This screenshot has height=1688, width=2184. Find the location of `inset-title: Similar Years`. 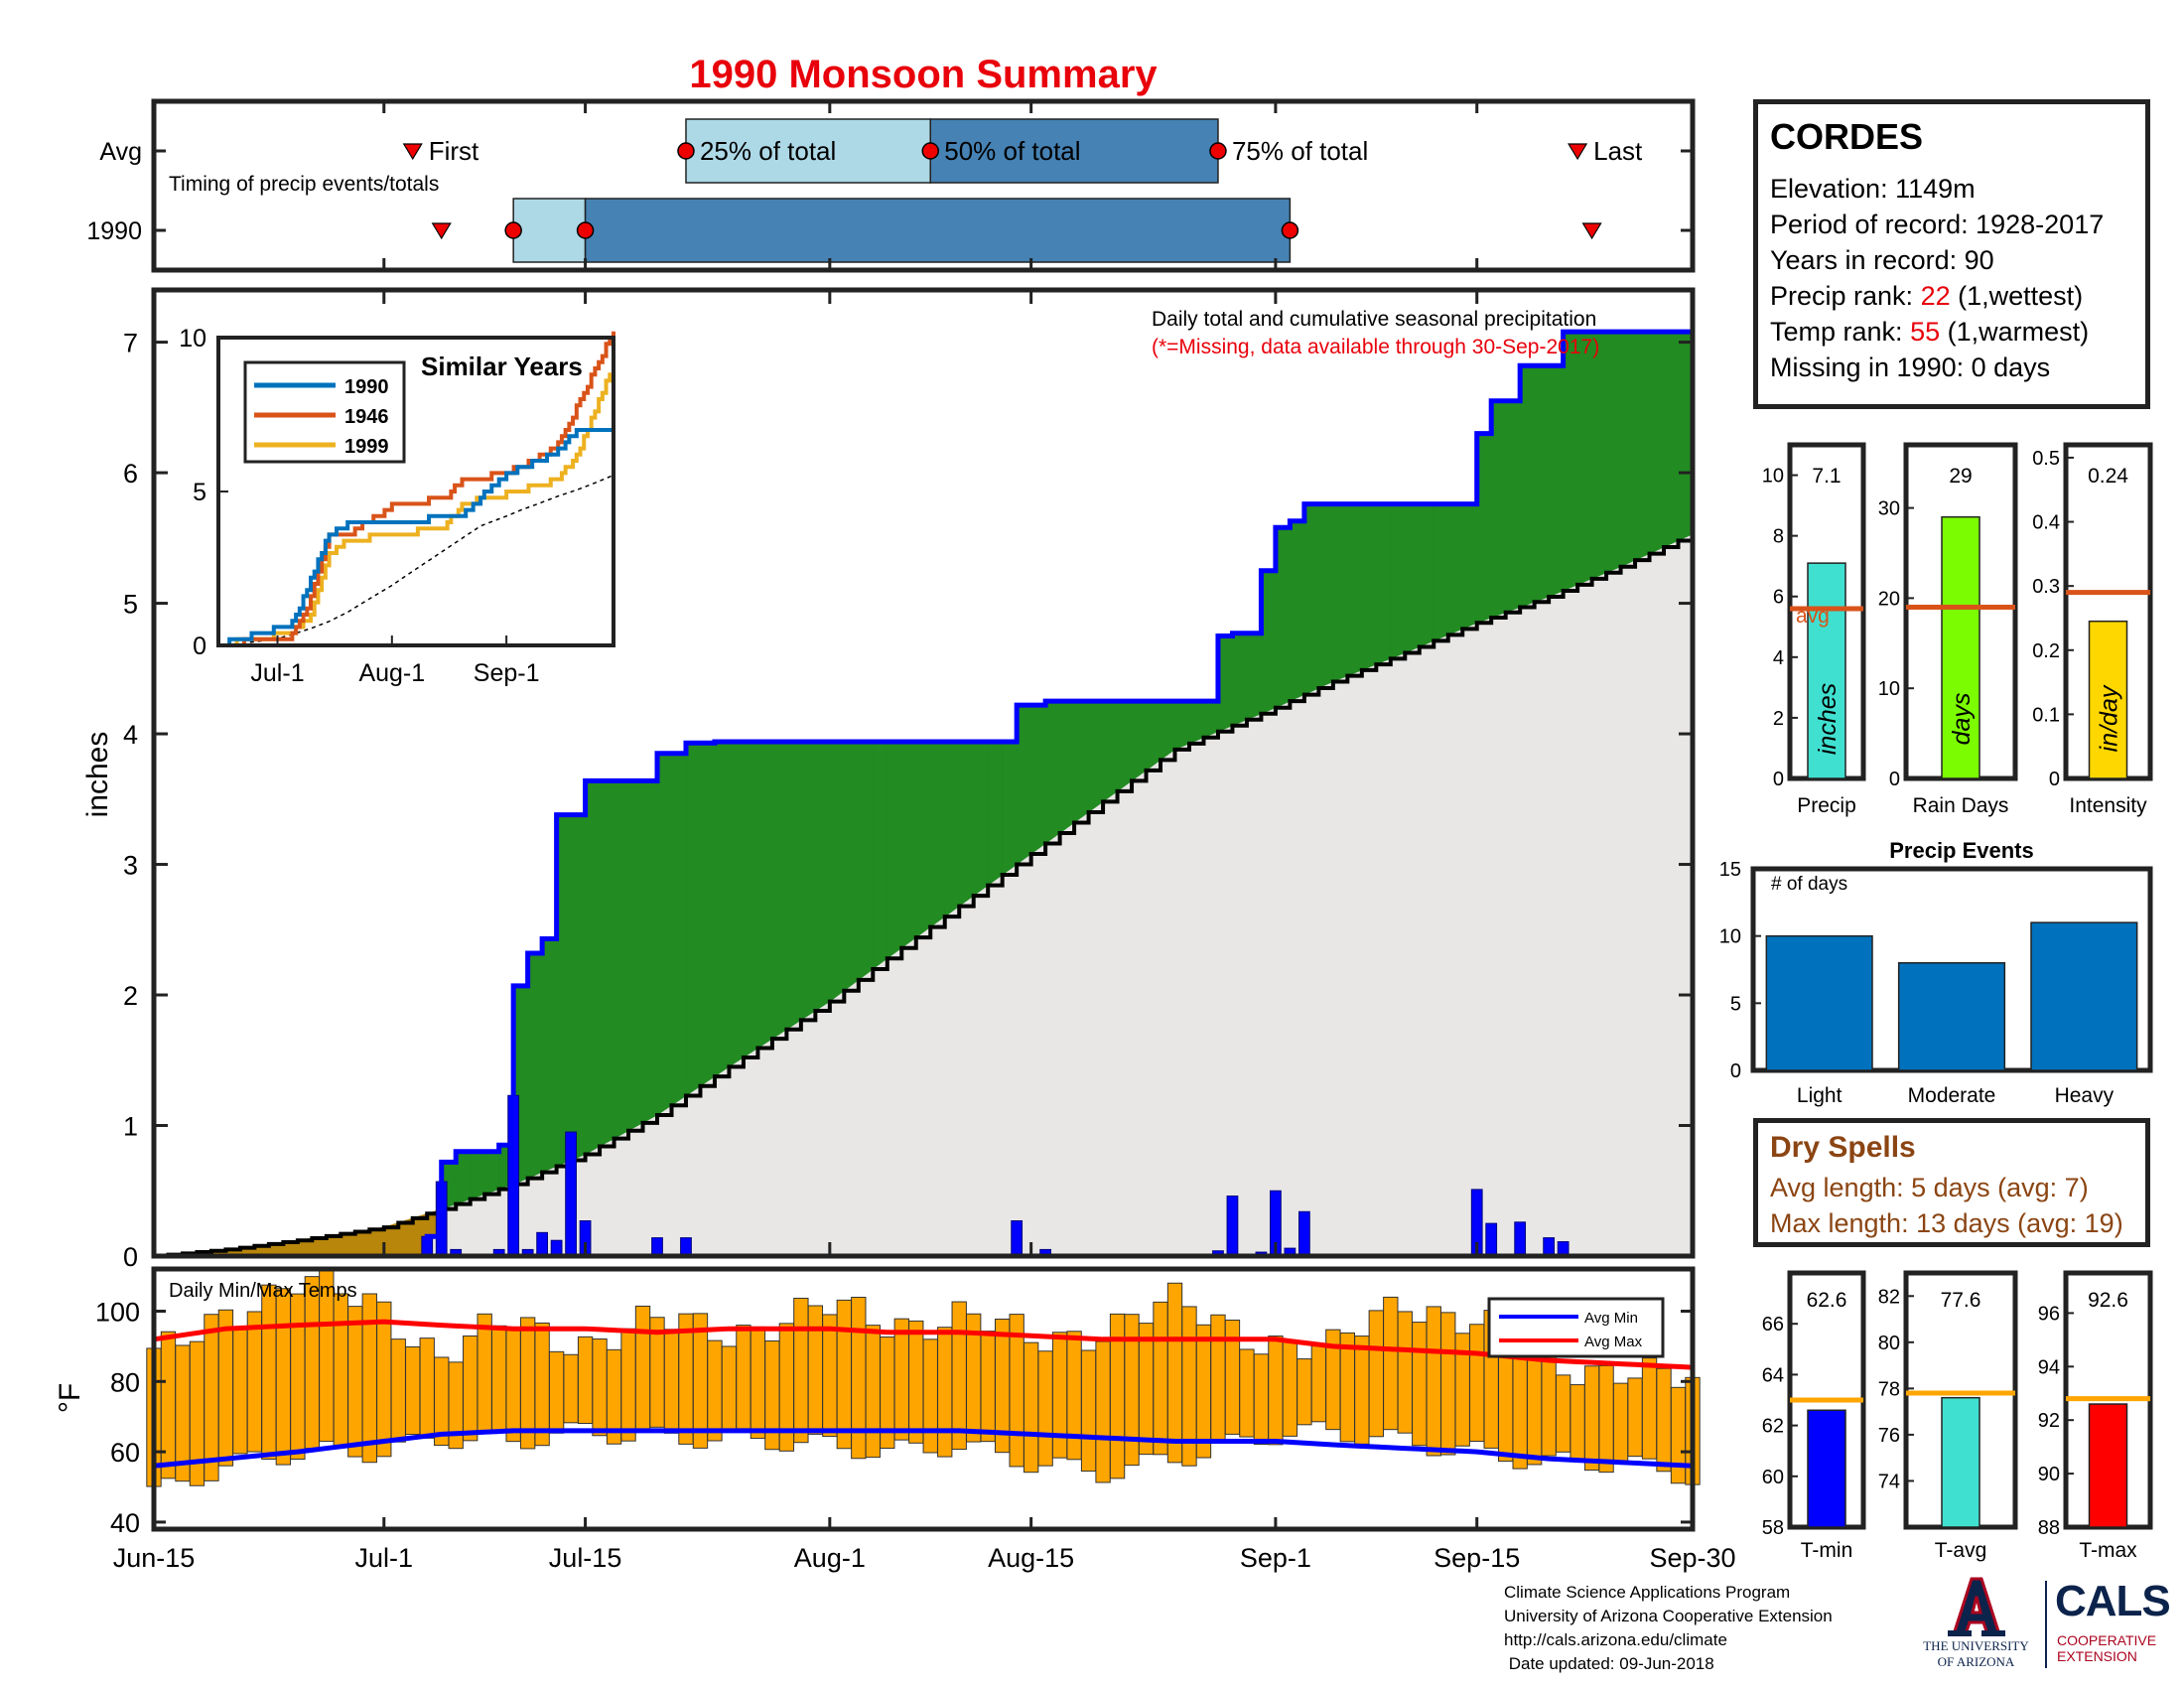

inset-title: Similar Years is located at coordinates (502, 366).